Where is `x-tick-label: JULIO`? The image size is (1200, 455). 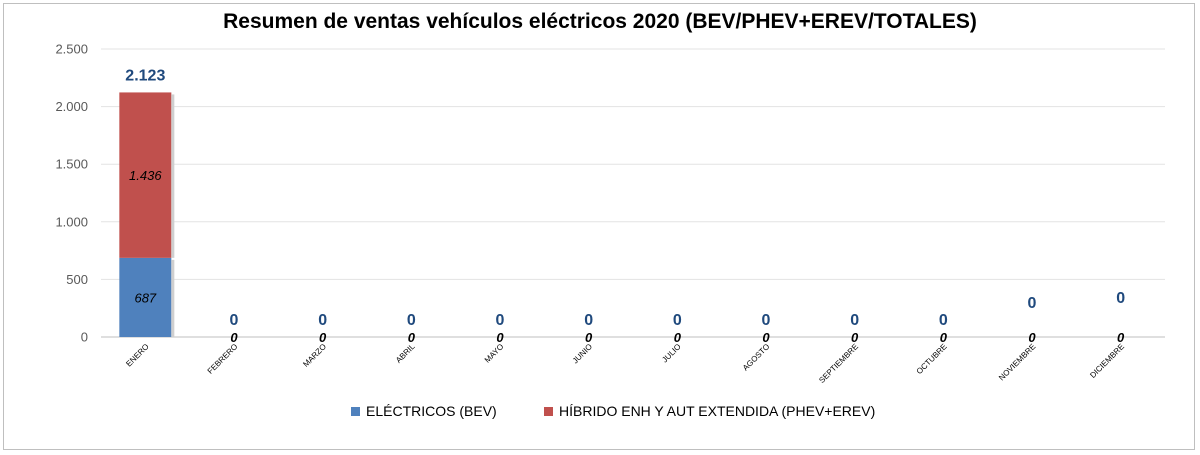 x-tick-label: JULIO is located at coordinates (671, 353).